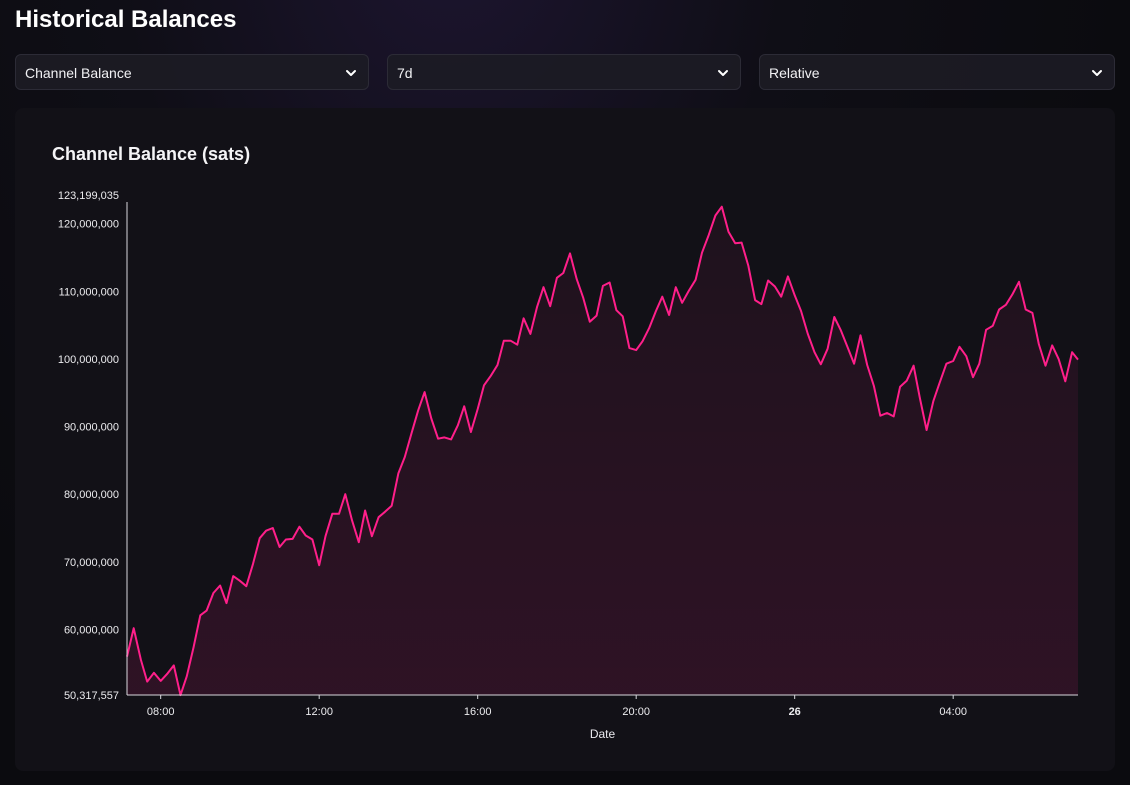 The width and height of the screenshot is (1130, 785). I want to click on y-tick-label: 120,000,000, so click(88, 225).